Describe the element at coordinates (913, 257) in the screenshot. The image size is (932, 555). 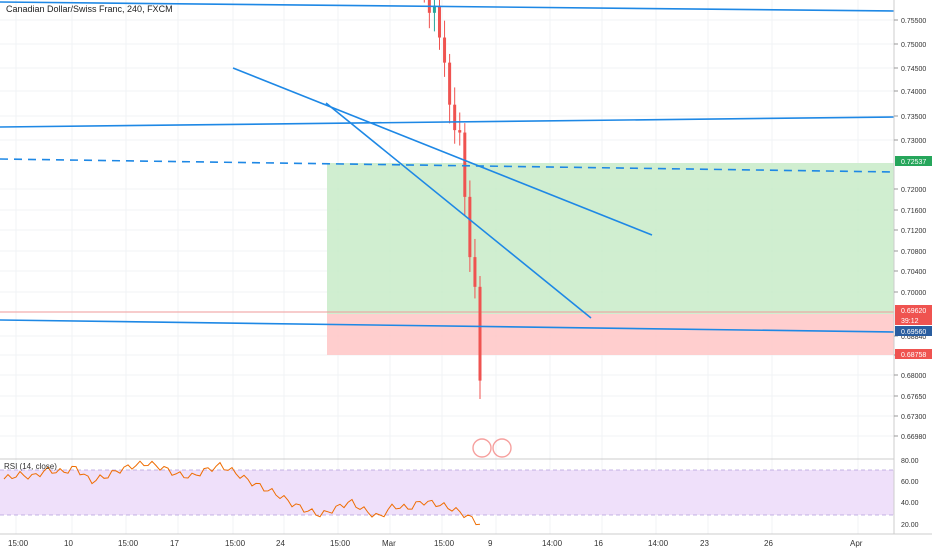
I see `price-badges: 0.72537 0.69620 39:12 0.69560 0.68758` at that location.